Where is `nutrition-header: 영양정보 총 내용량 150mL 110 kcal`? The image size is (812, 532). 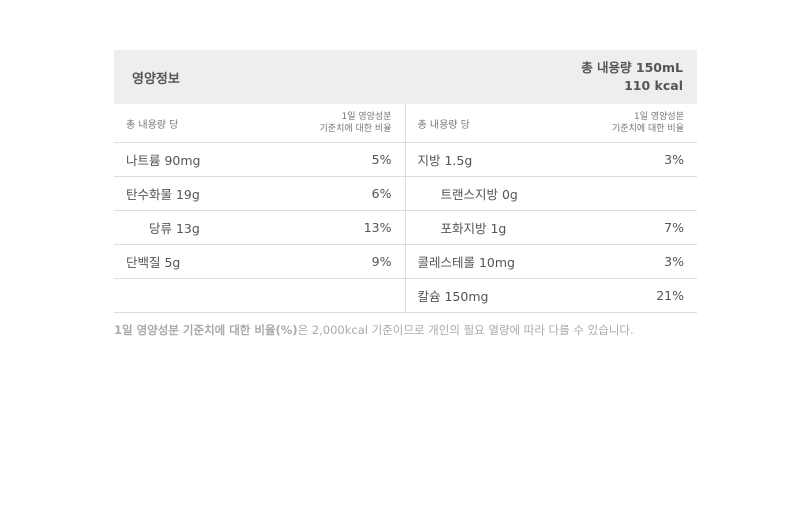 nutrition-header: 영양정보 총 내용량 150mL 110 kcal is located at coordinates (405, 77).